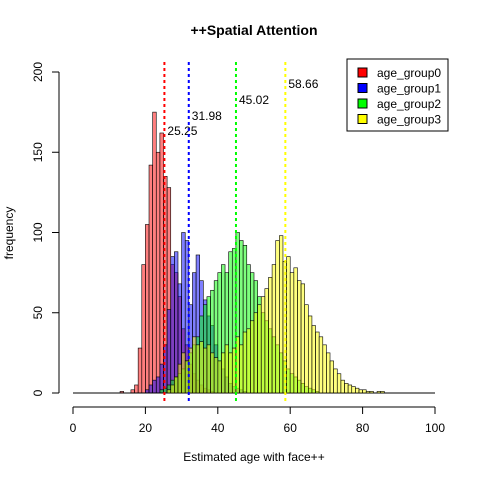 The height and width of the screenshot is (480, 480). What do you see at coordinates (363, 428) in the screenshot?
I see `x-tick-label: 80` at bounding box center [363, 428].